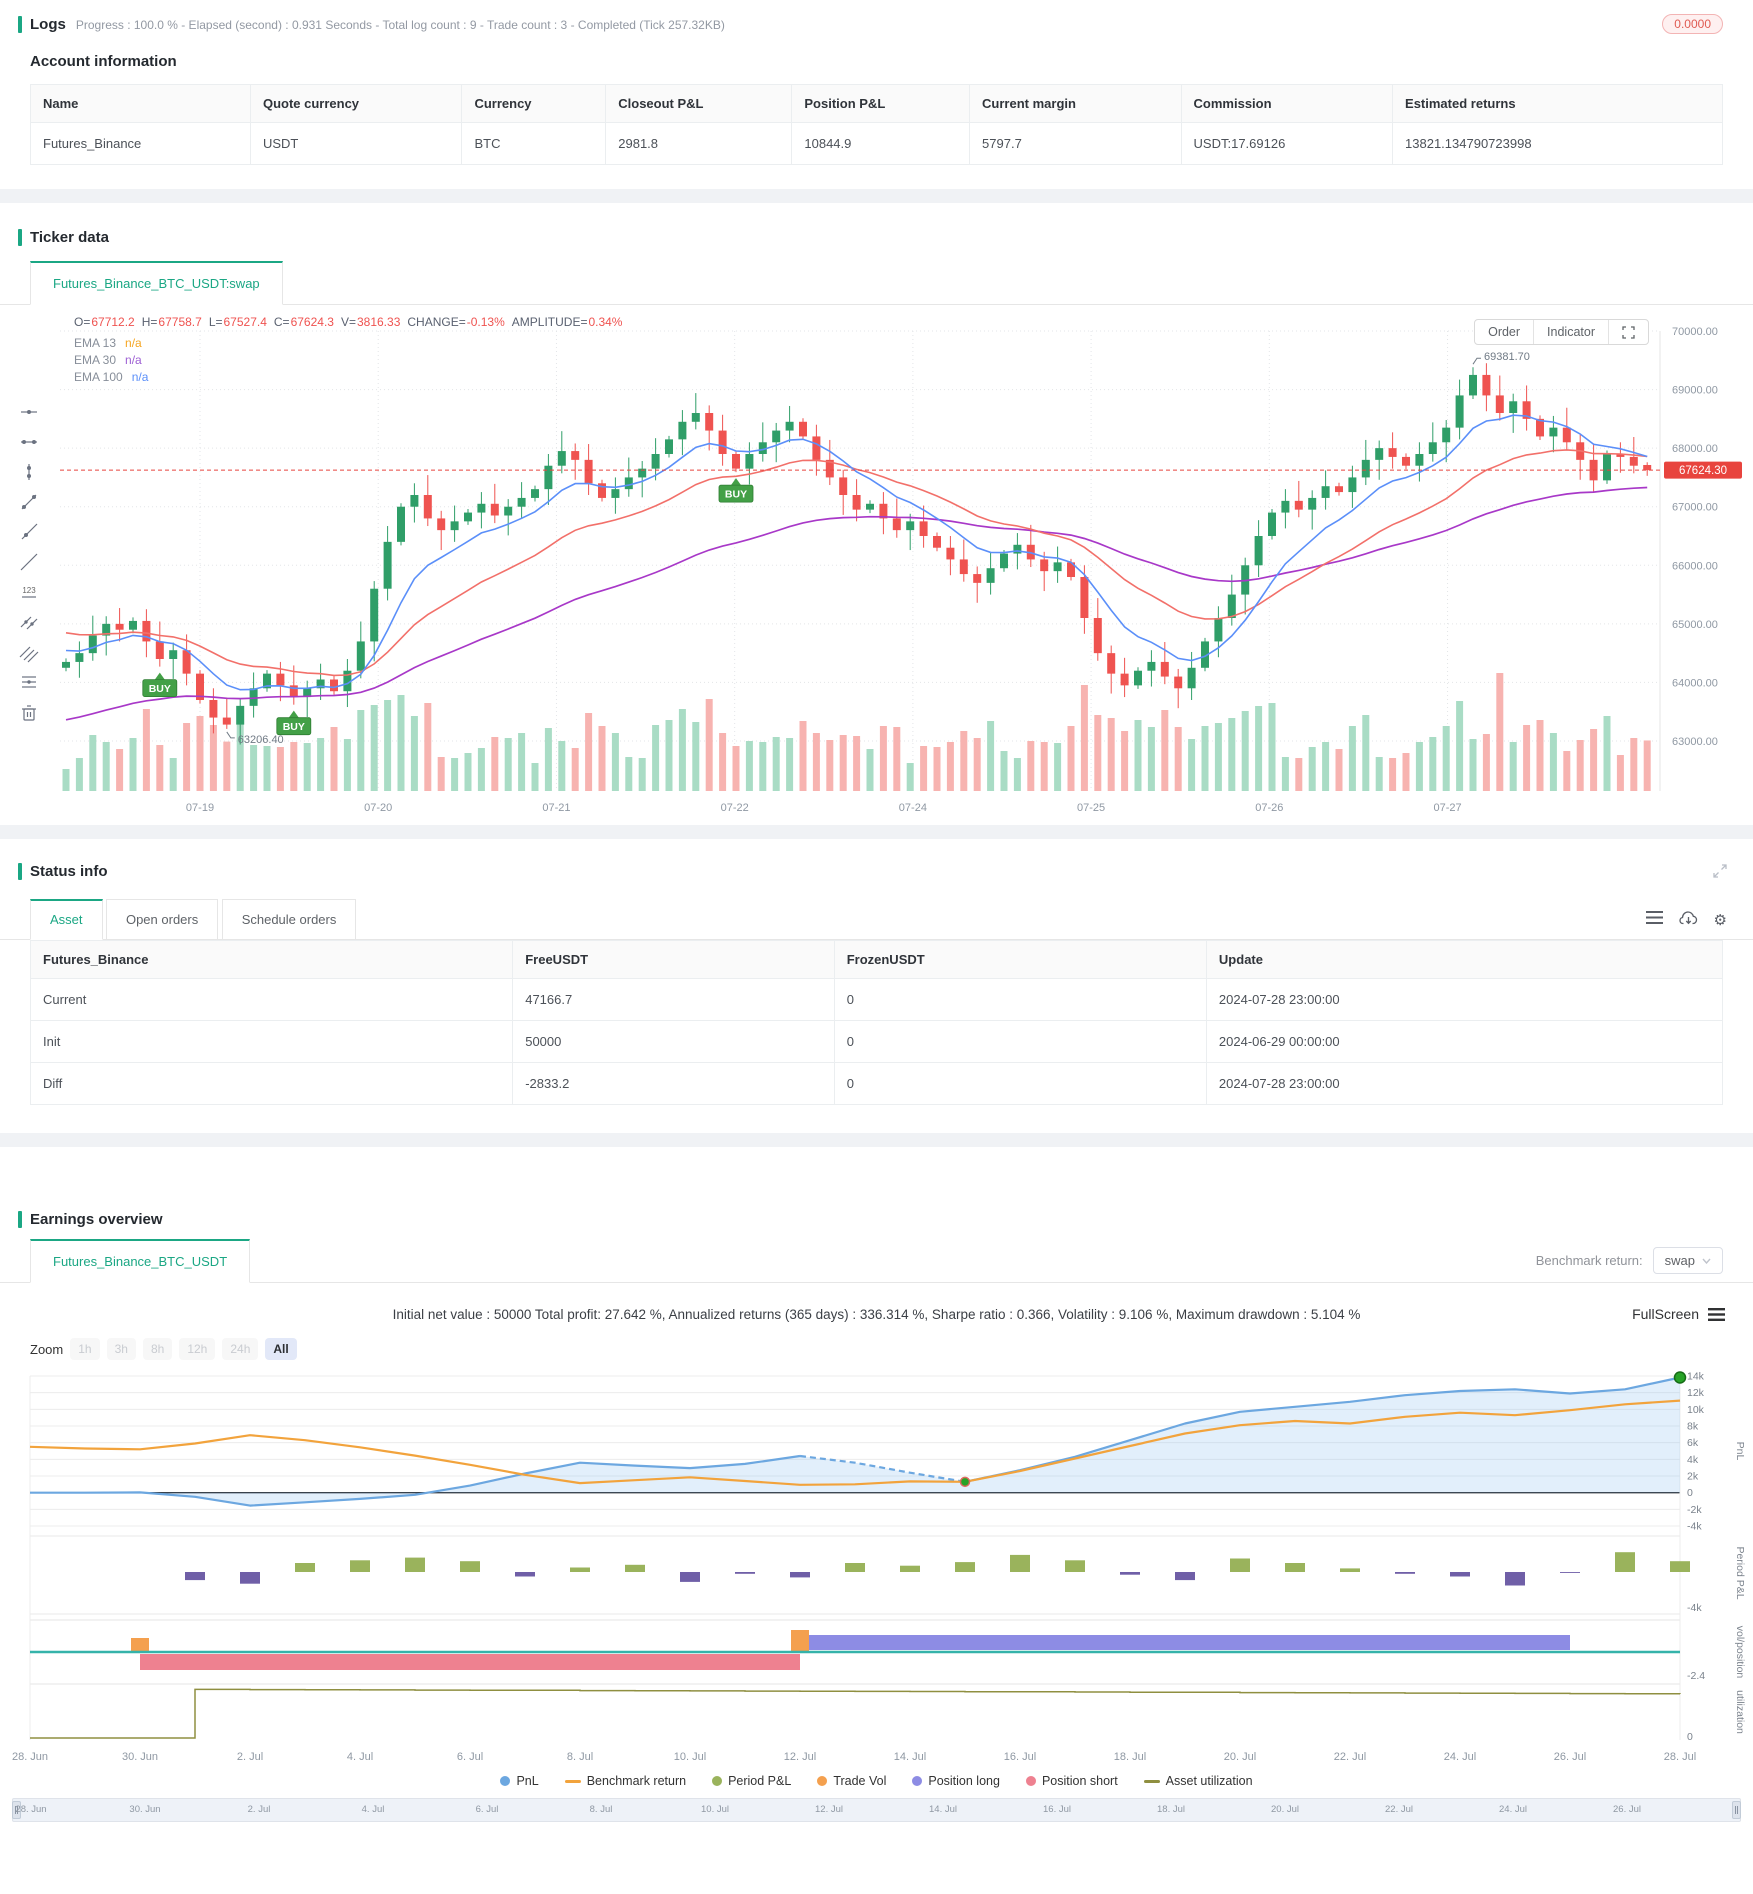 The image size is (1753, 1894). Describe the element at coordinates (1557, 103) in the screenshot. I see `col-estimated-returns: Estimated returns` at that location.